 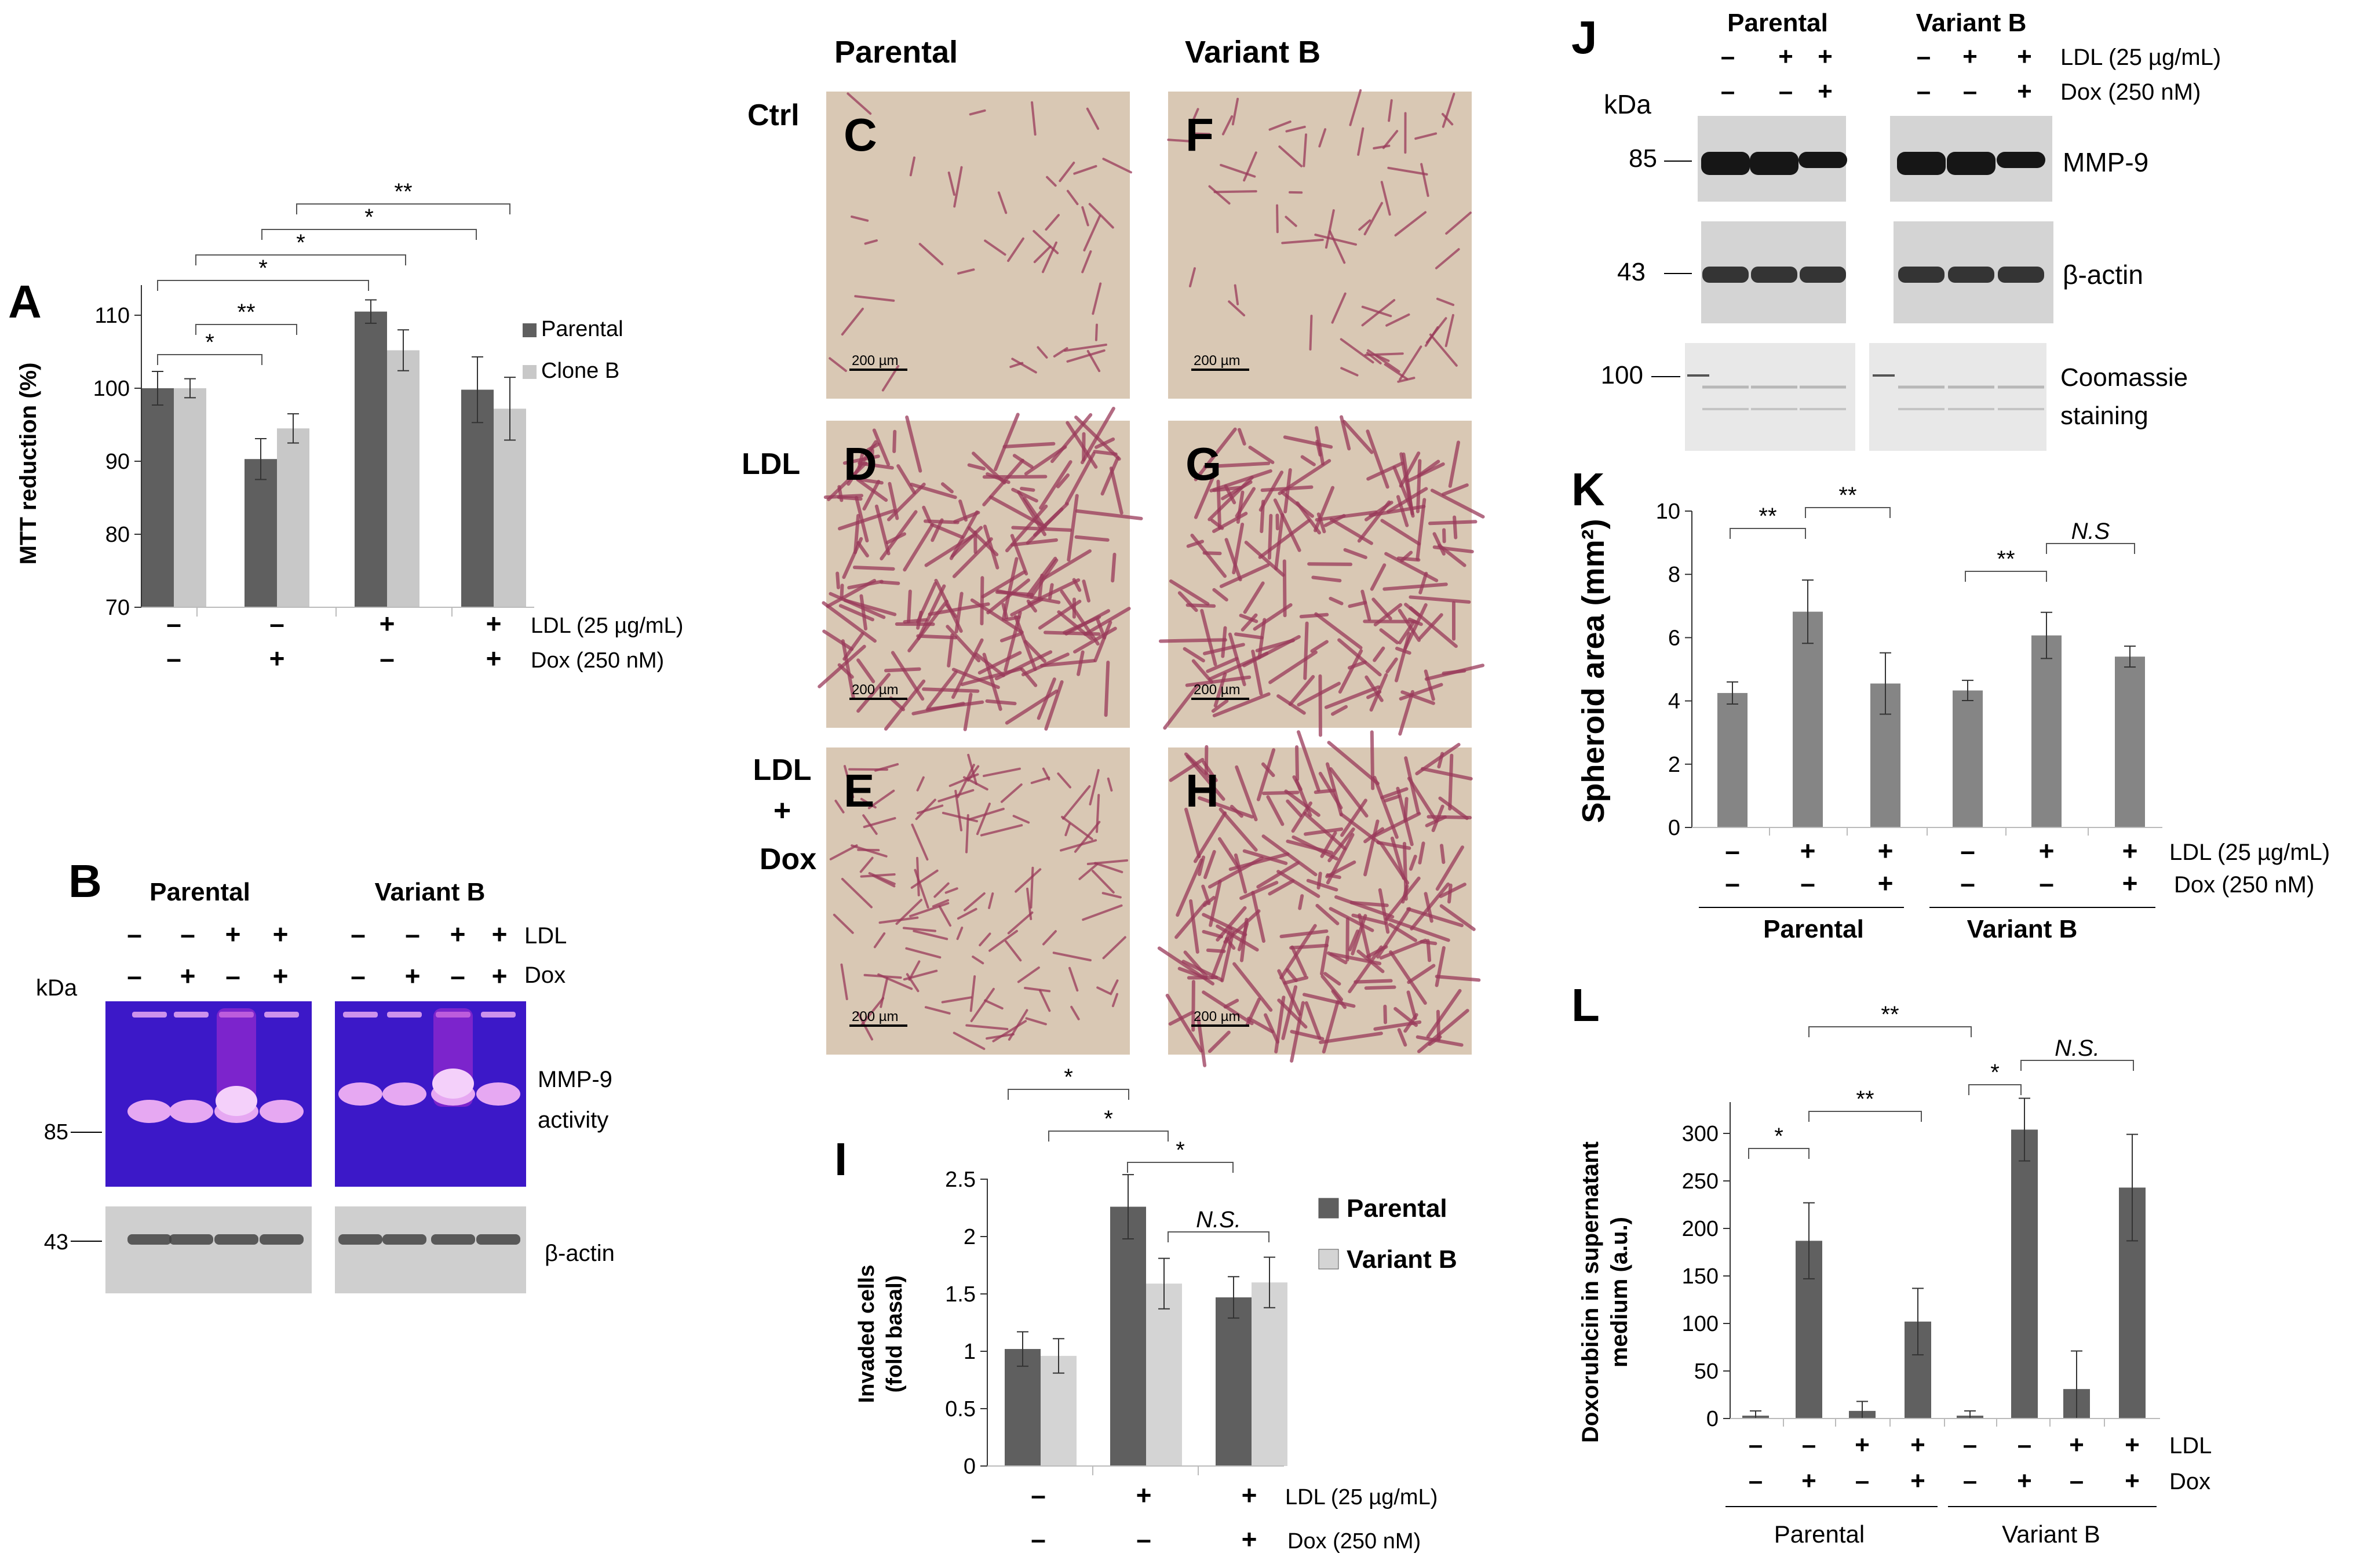 What do you see at coordinates (360, 1239) in the screenshot?
I see `panel-b-actin-band` at bounding box center [360, 1239].